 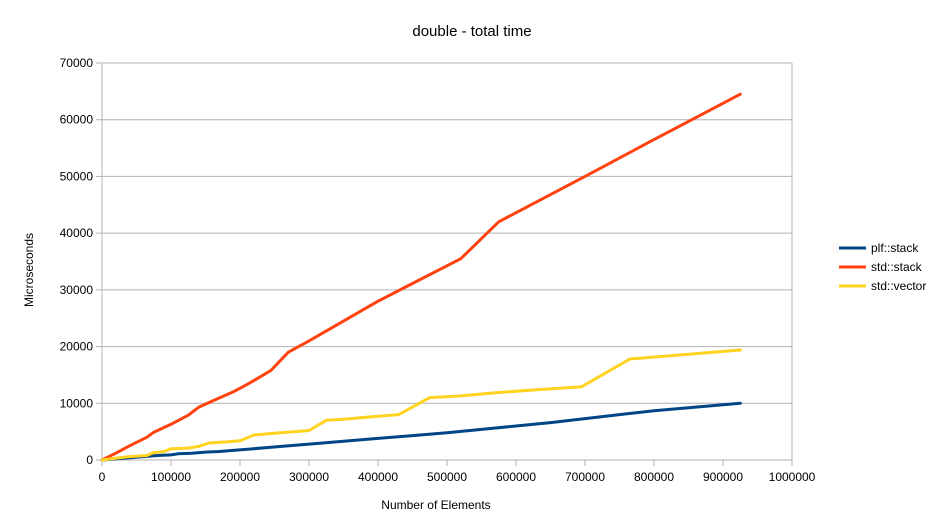 What do you see at coordinates (471, 31) in the screenshot?
I see `chart-title: double - total time` at bounding box center [471, 31].